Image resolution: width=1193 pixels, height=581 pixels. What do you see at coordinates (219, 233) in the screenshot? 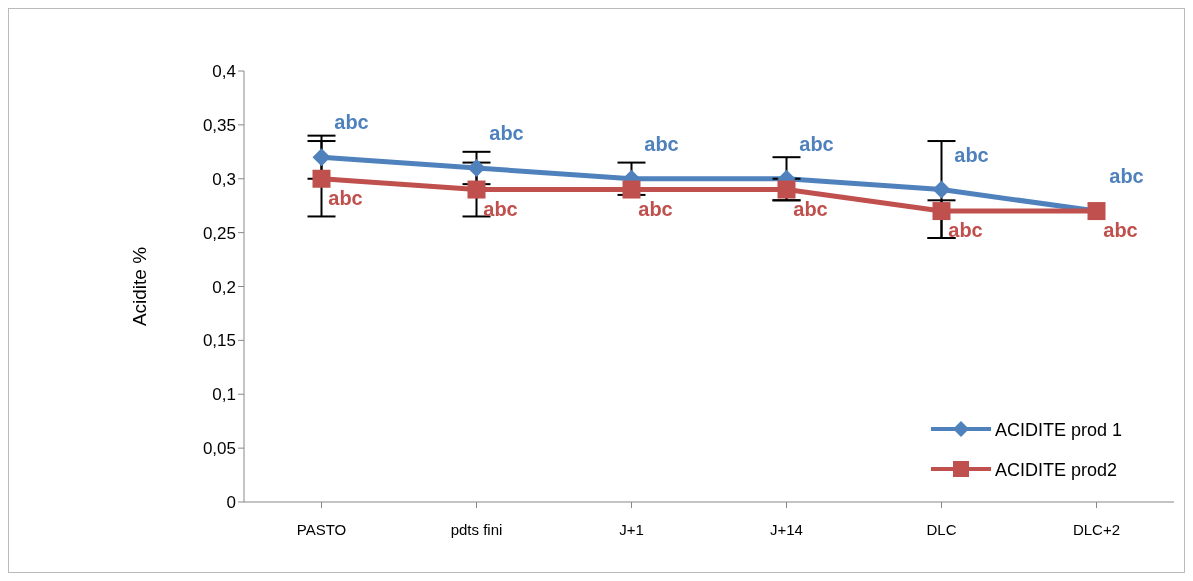
I see `y-tick-label: 0,25` at bounding box center [219, 233].